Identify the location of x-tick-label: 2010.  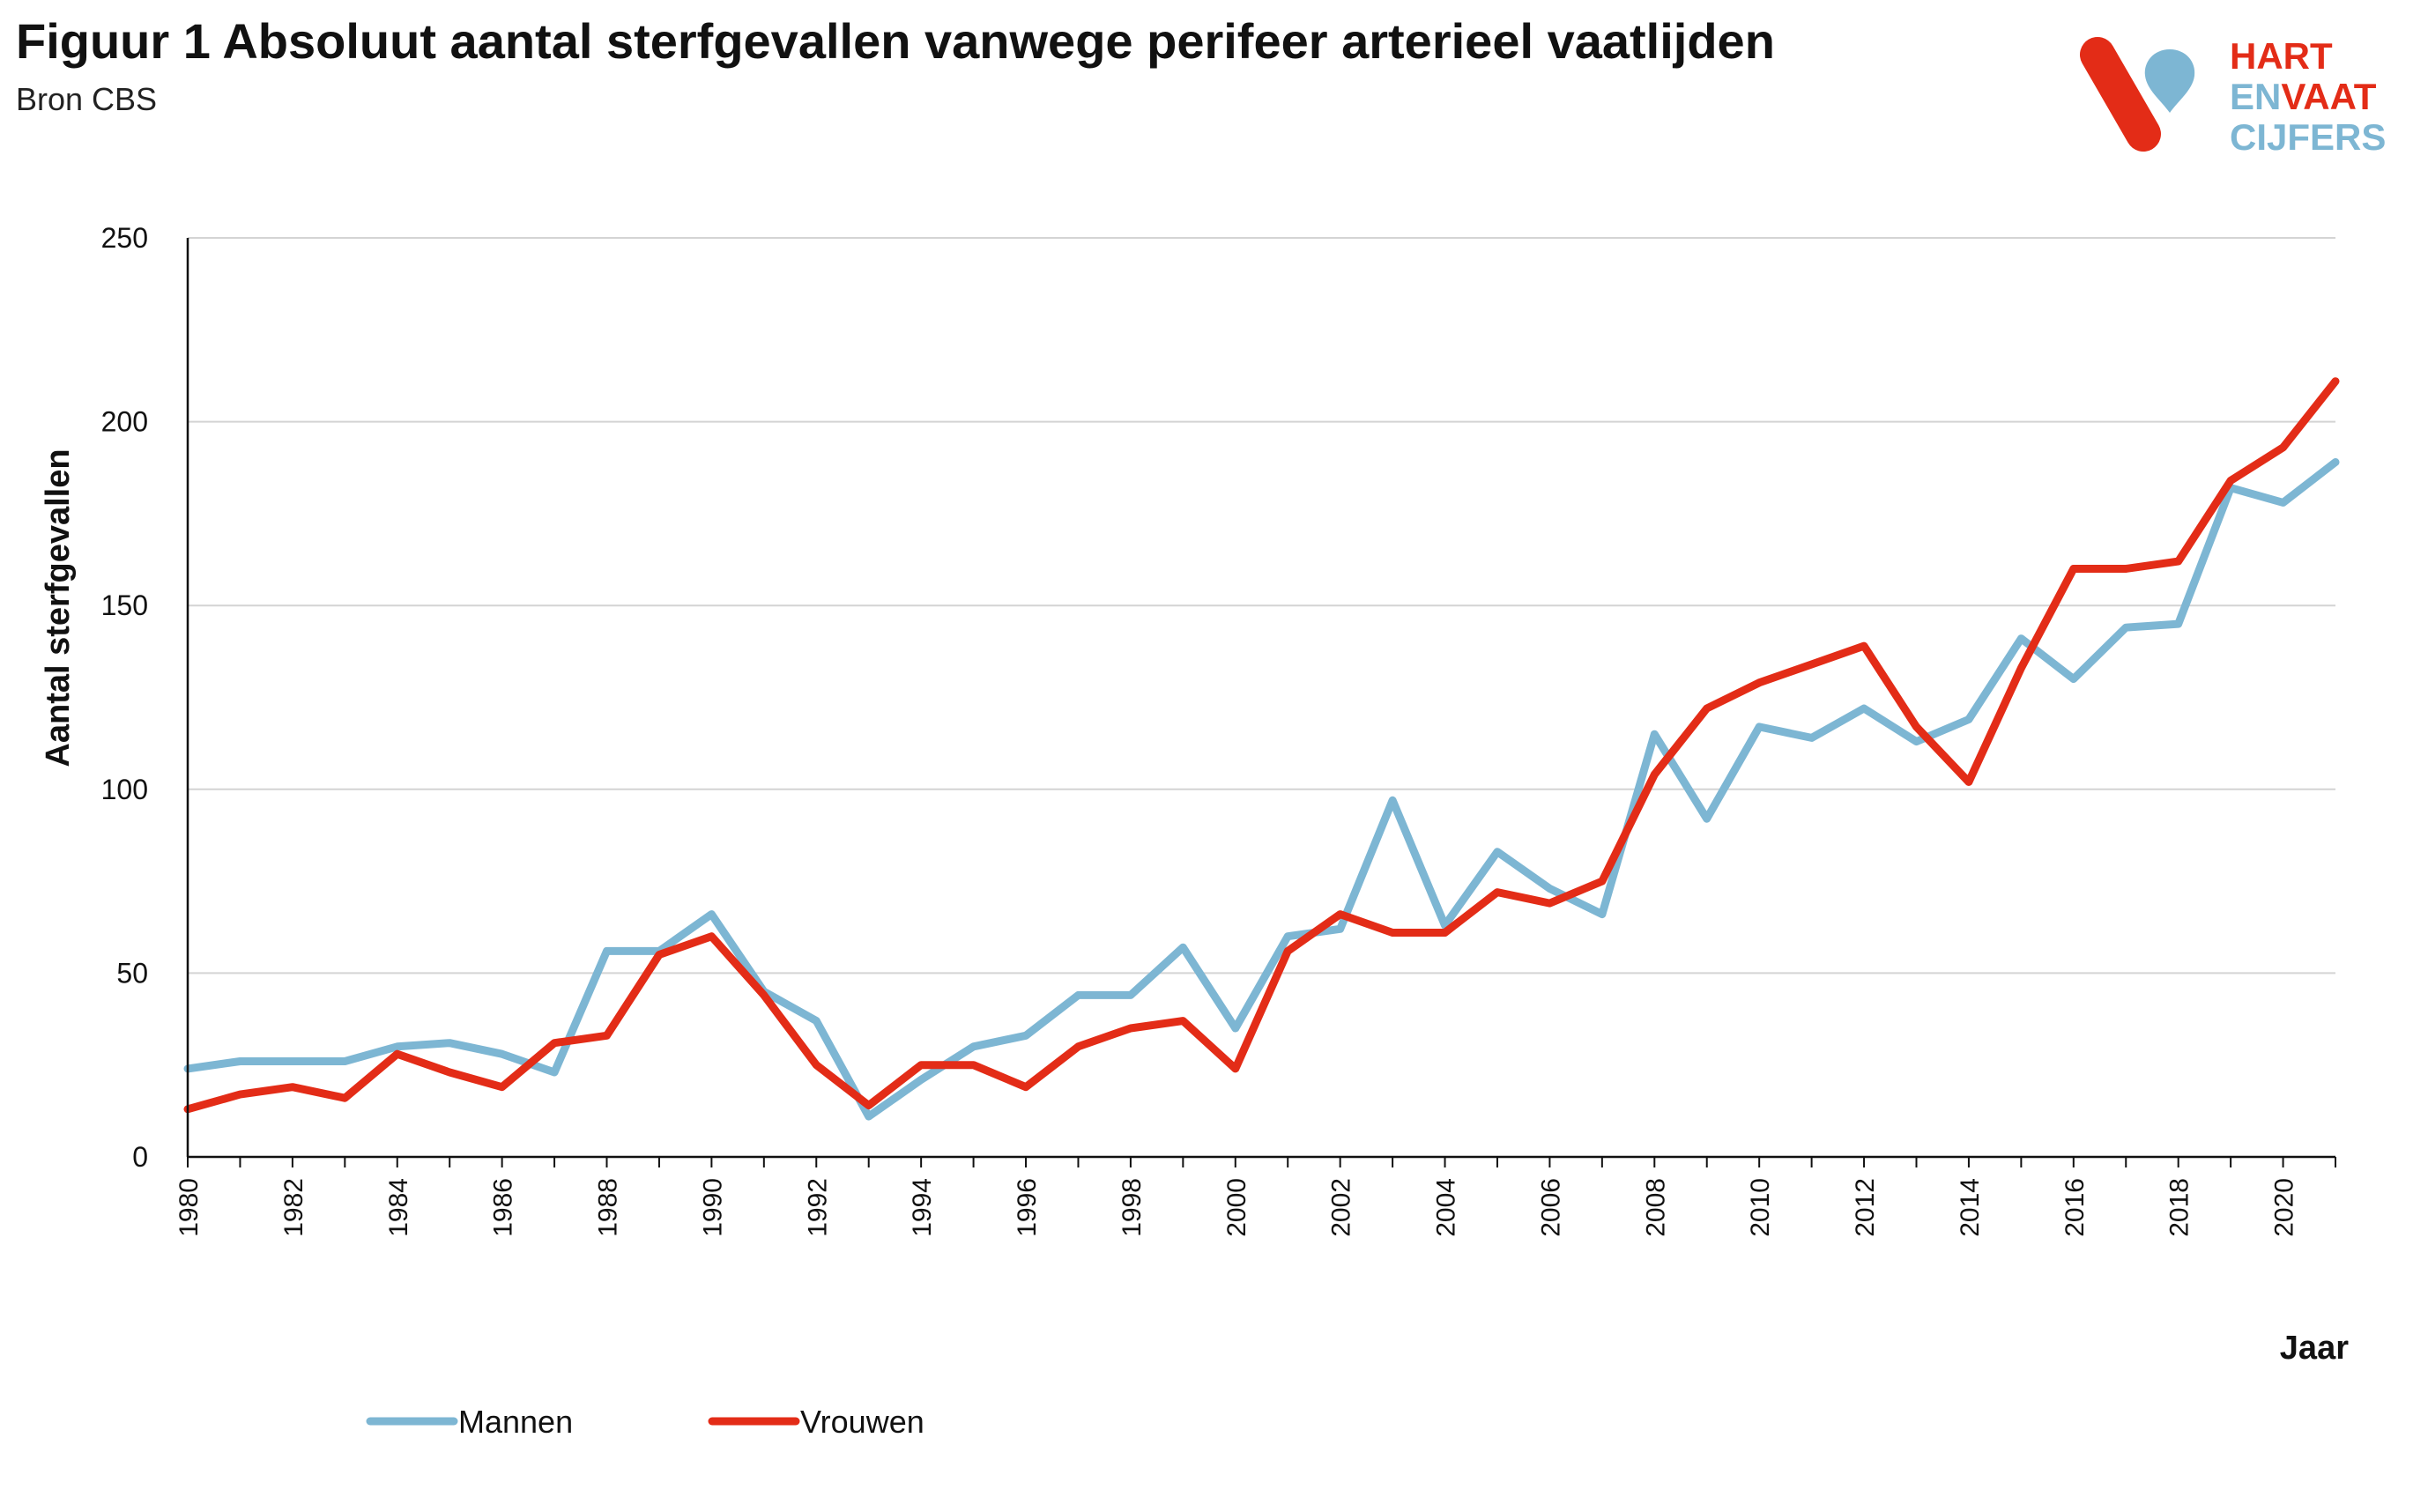
(1760, 1207).